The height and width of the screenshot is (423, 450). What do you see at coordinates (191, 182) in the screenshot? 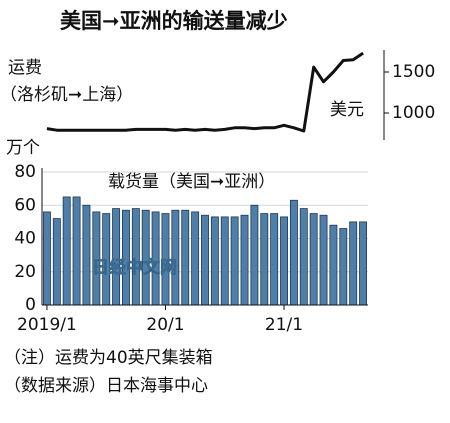
I see `bar-title: 载货量（美国➞亚洲）` at bounding box center [191, 182].